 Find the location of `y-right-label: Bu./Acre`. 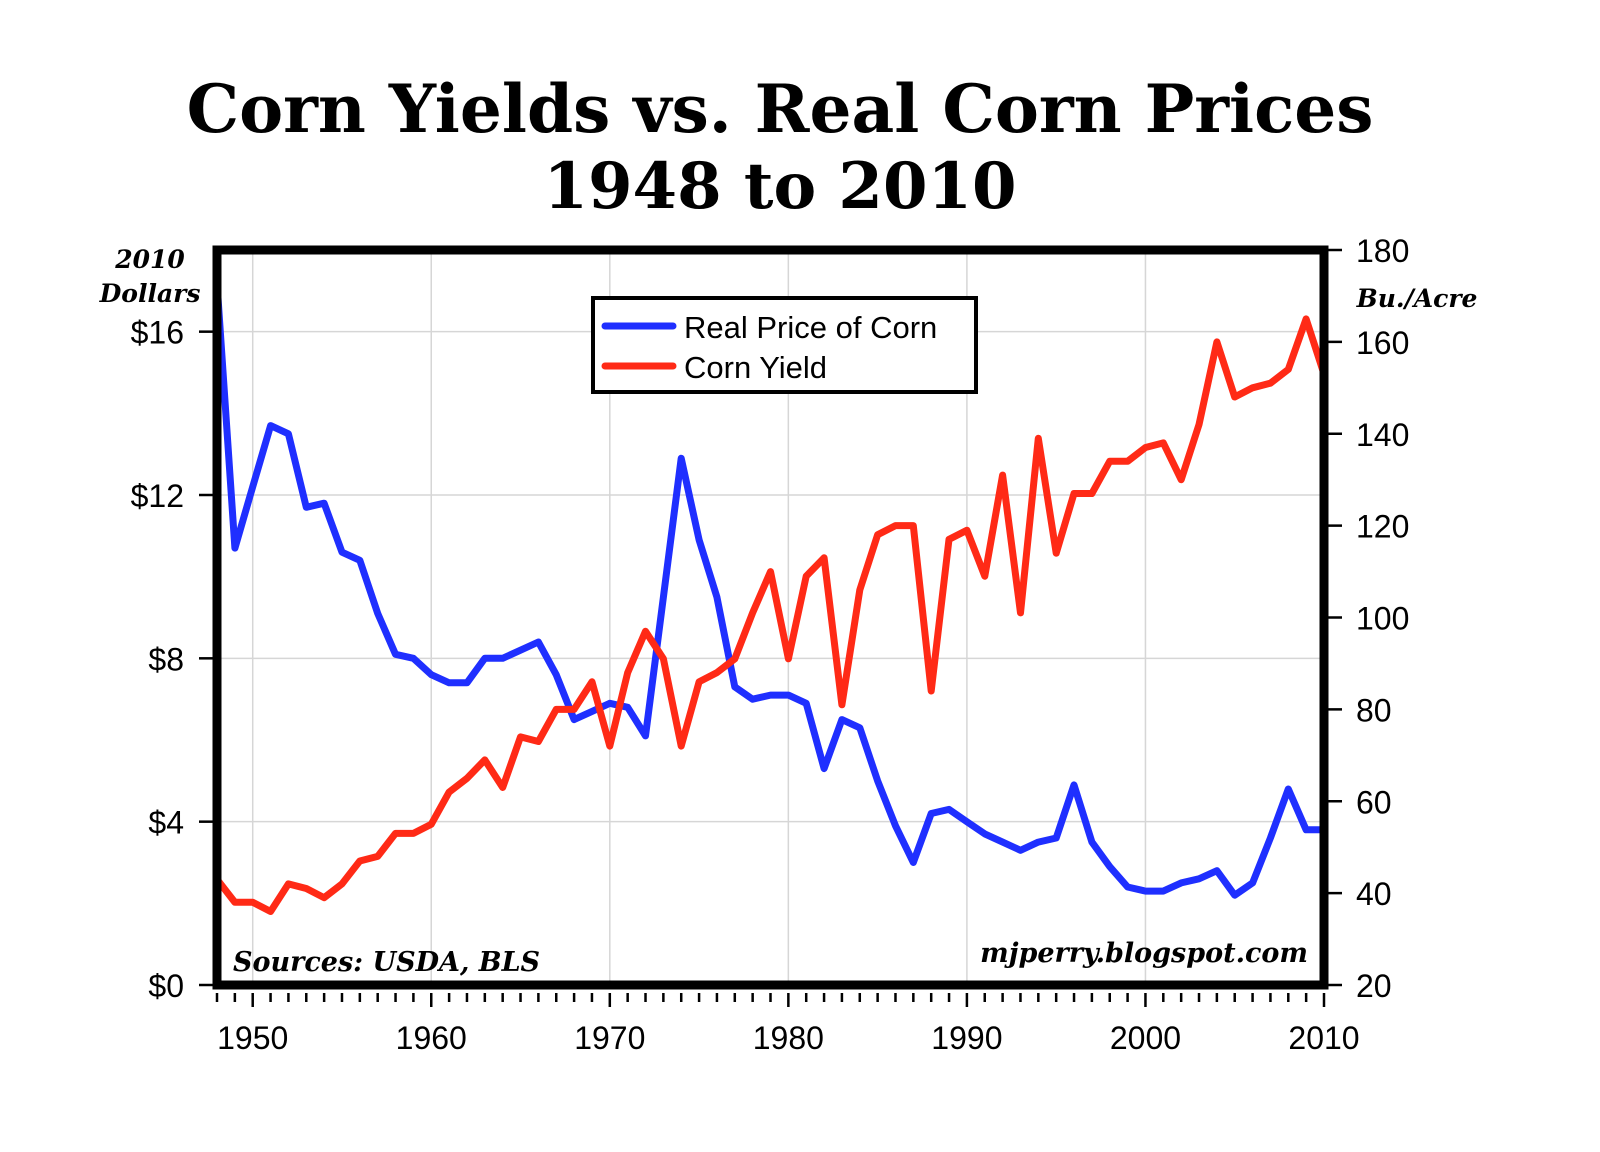

y-right-label: Bu./Acre is located at coordinates (1417, 298).